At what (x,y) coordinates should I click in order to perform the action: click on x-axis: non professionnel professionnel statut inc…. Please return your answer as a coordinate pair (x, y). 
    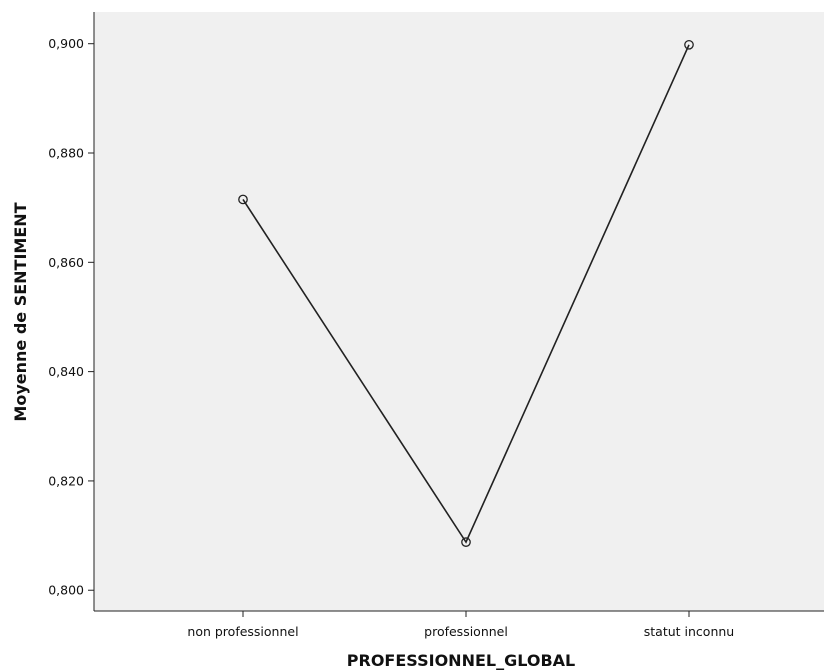
    Looking at the image, I should click on (459, 624).